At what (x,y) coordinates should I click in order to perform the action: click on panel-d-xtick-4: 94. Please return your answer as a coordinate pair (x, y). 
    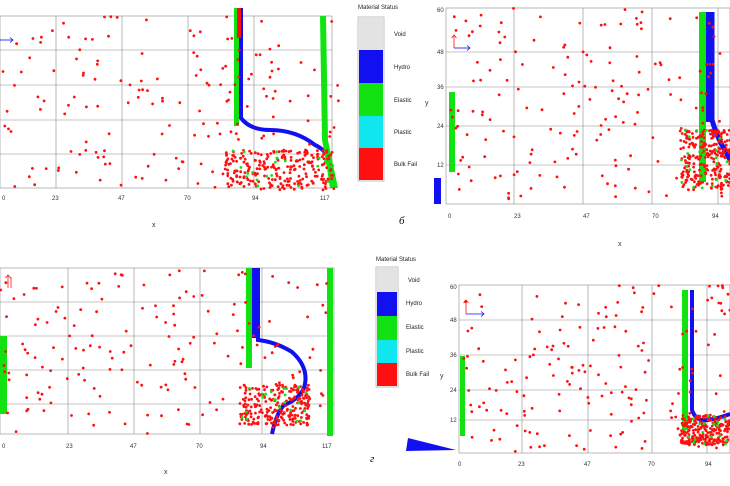
    Looking at the image, I should click on (708, 465).